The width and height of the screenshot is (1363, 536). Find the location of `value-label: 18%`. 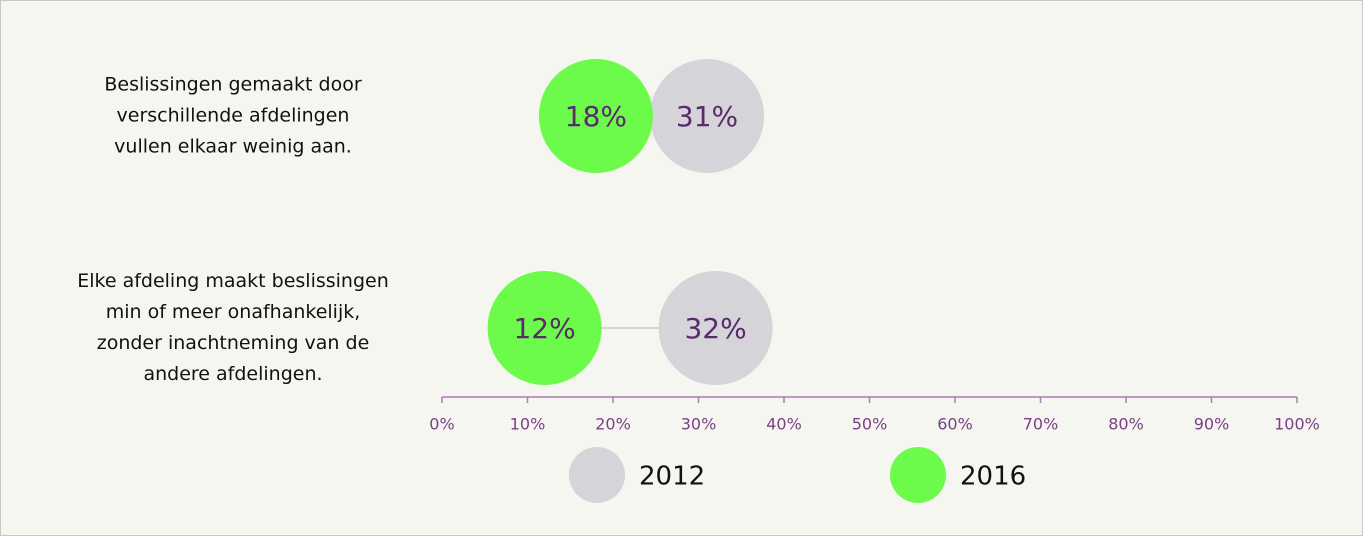

value-label: 18% is located at coordinates (596, 116).